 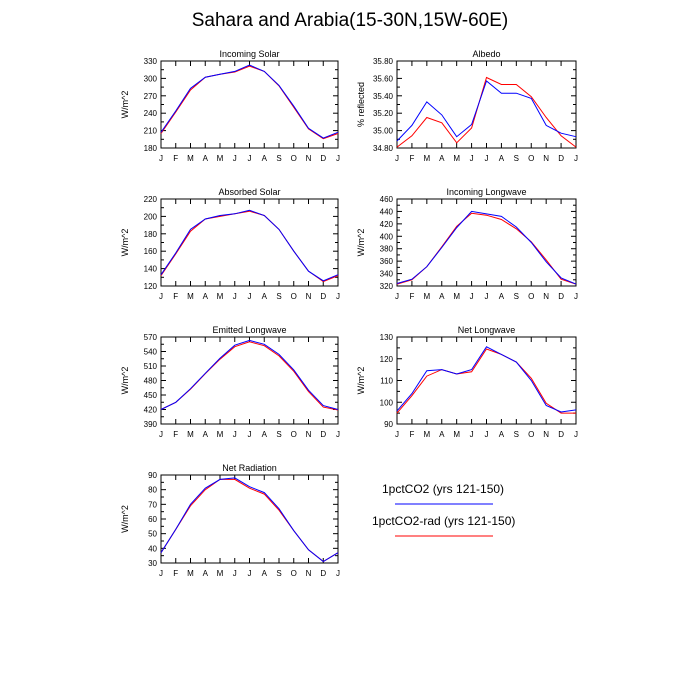 What do you see at coordinates (151, 395) in the screenshot?
I see `chart-emitted-longwave-ytick-label: 450` at bounding box center [151, 395].